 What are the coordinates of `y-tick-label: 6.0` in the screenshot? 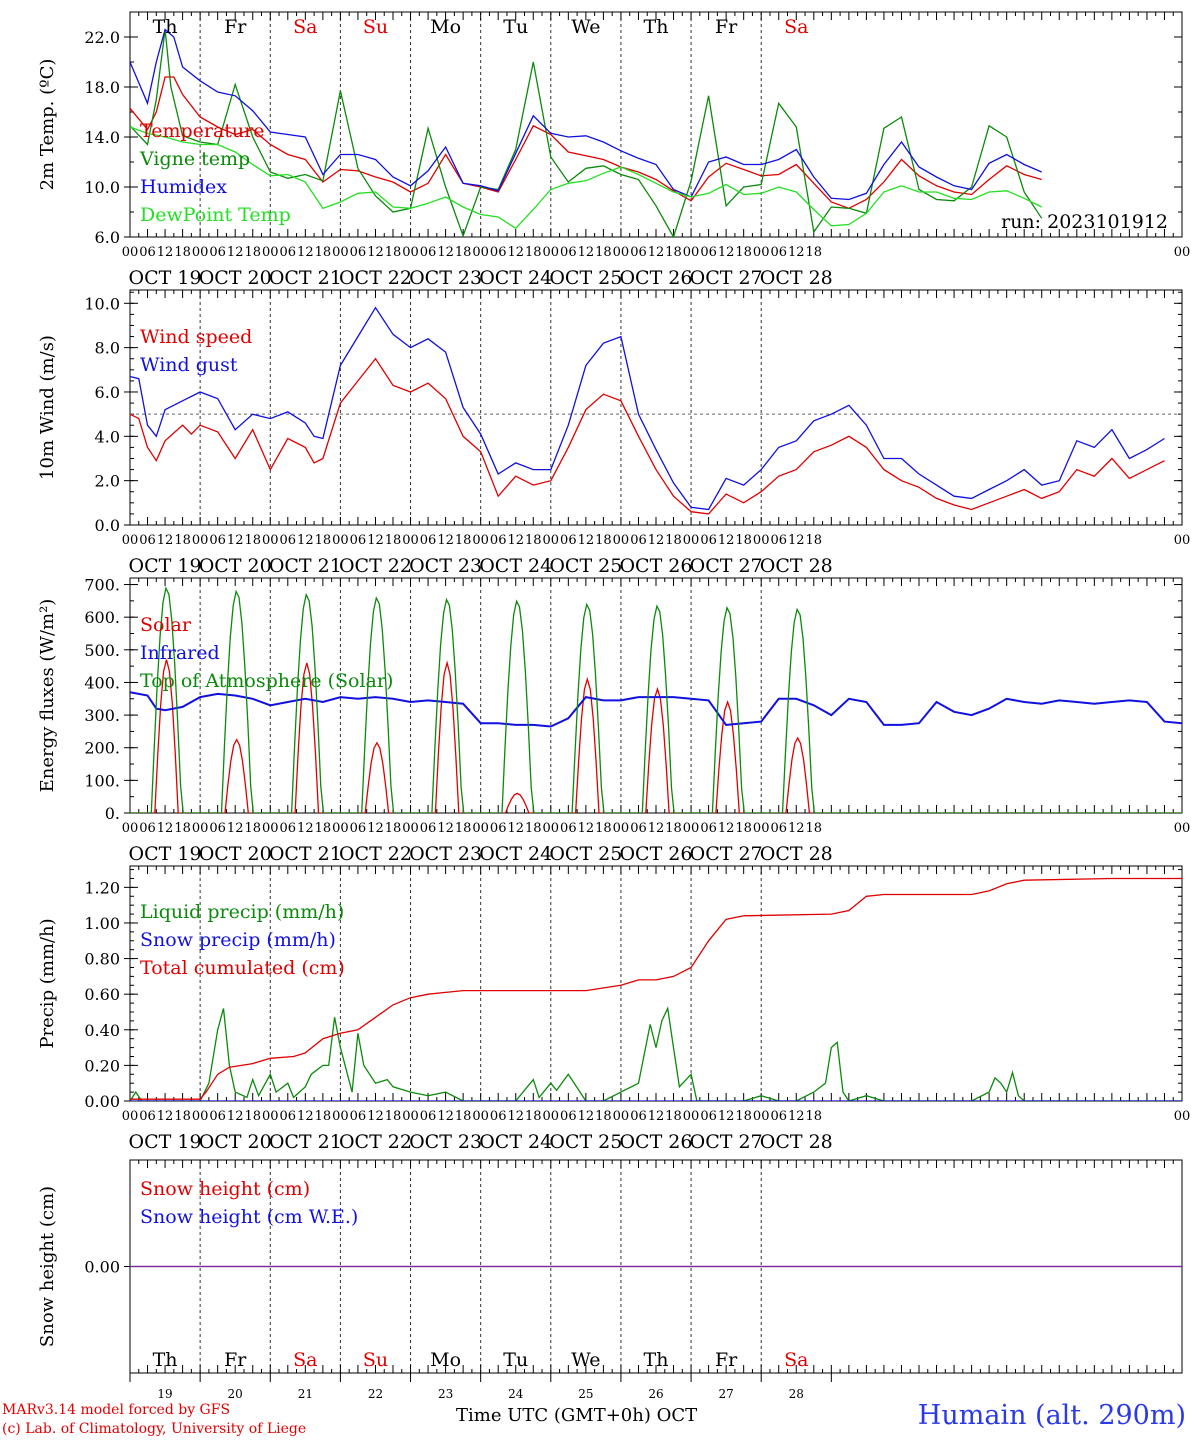 It's located at (107, 392).